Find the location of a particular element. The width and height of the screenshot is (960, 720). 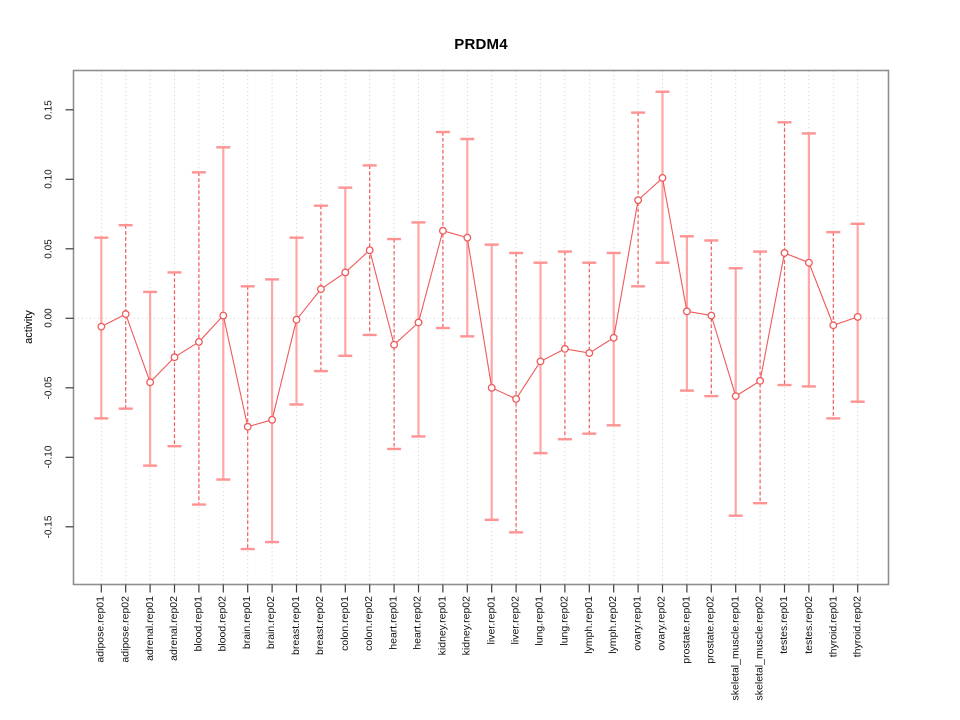

x-tick-label: colon.rep01 is located at coordinates (344, 623).